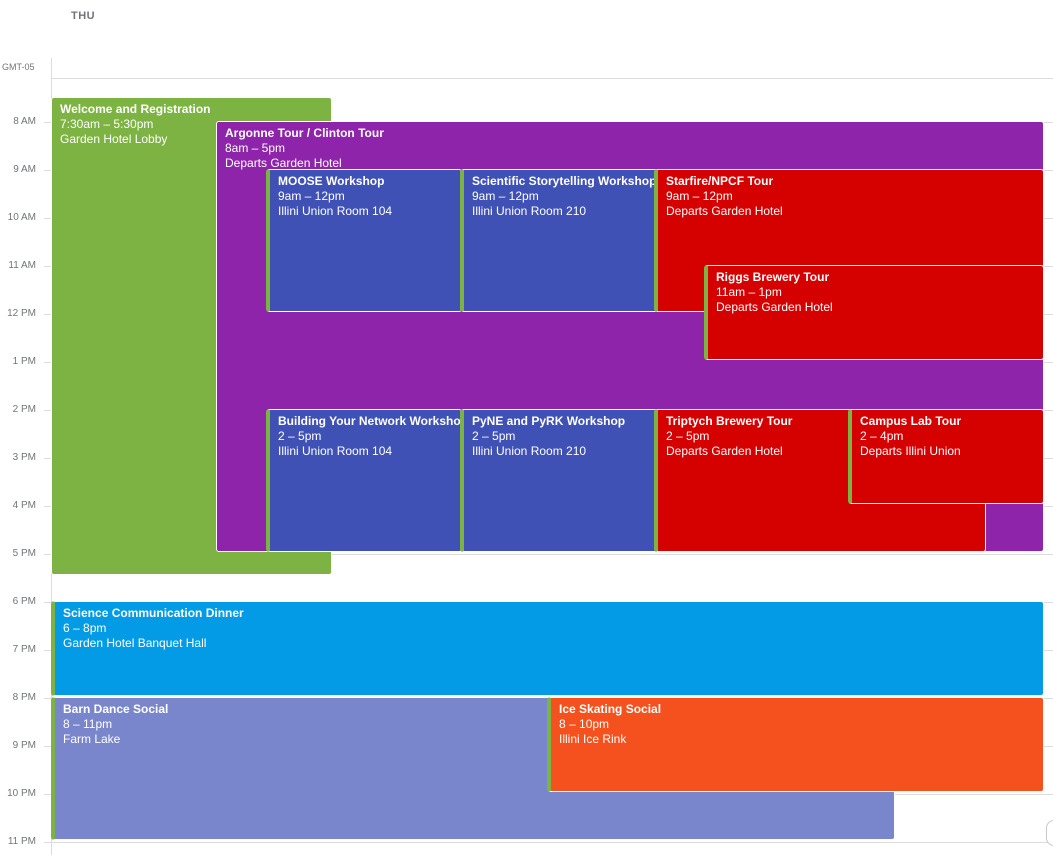  I want to click on event-time: 2 – 4pm, so click(882, 436).